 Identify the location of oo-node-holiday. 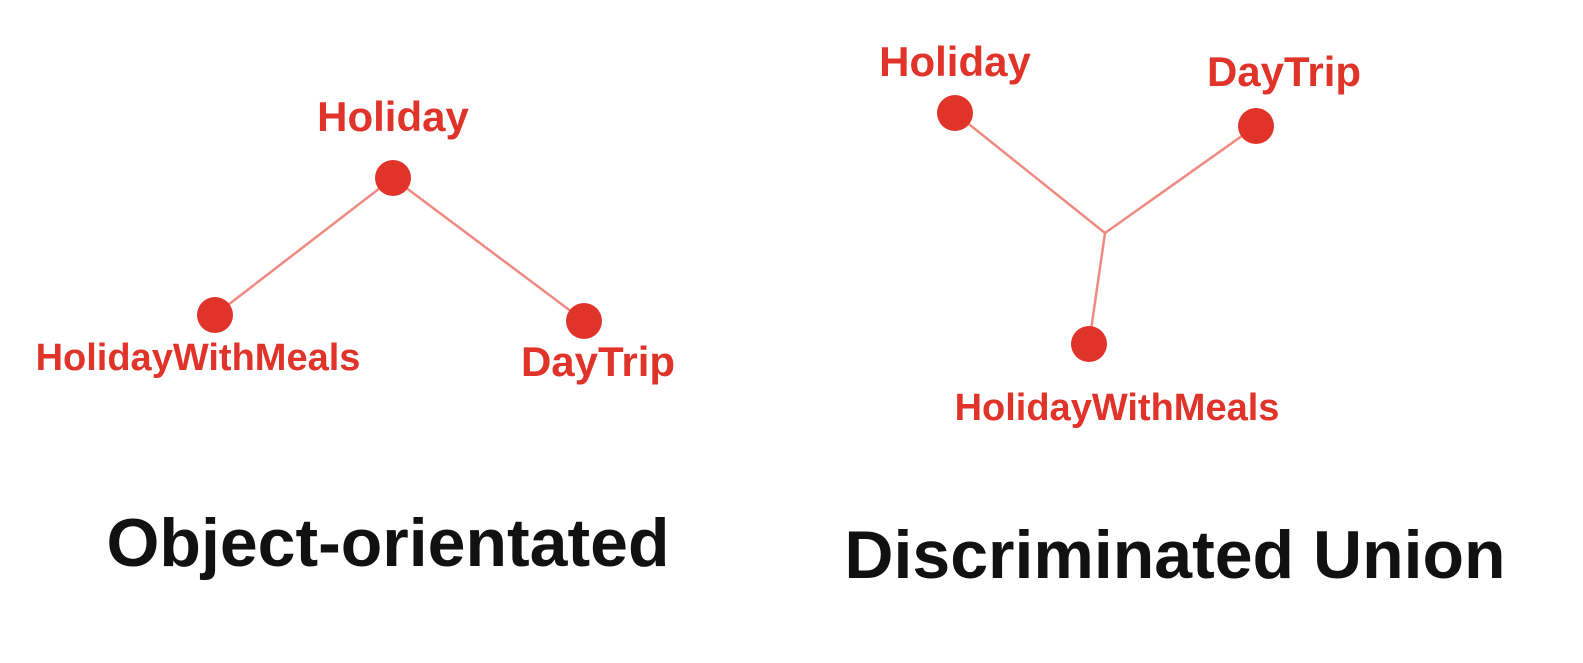
(393, 178).